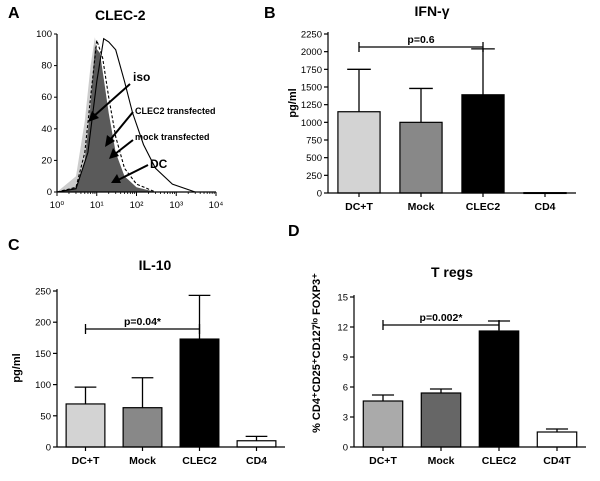  I want to click on y-tick-label: 2250, so click(311, 35).